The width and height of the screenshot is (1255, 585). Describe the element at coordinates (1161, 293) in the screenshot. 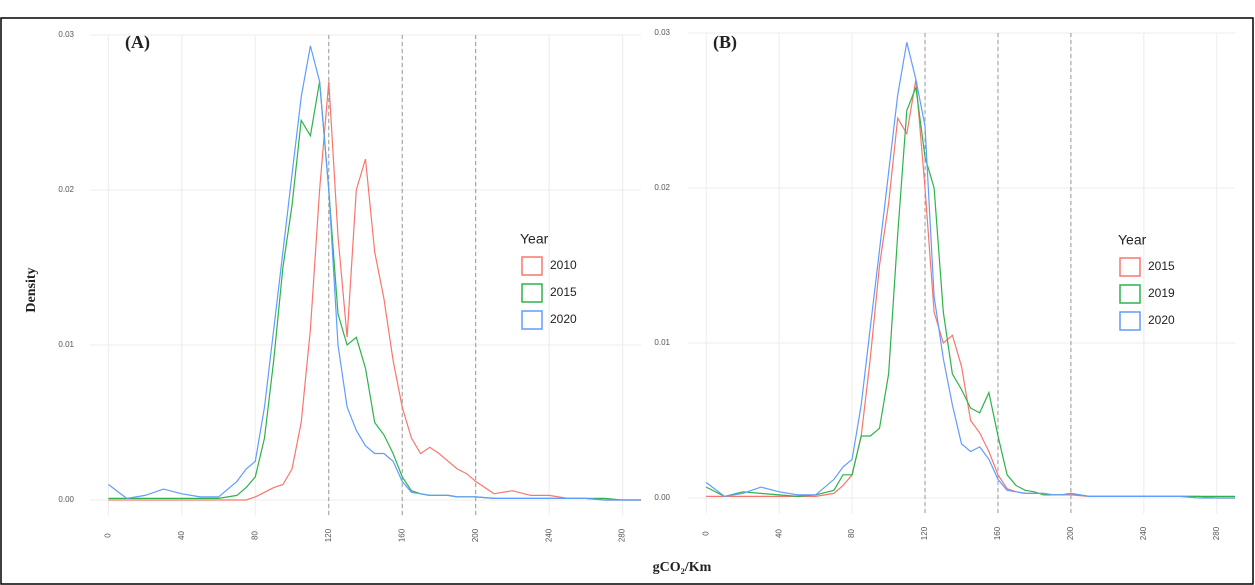

I see `legend-label: 2019` at that location.